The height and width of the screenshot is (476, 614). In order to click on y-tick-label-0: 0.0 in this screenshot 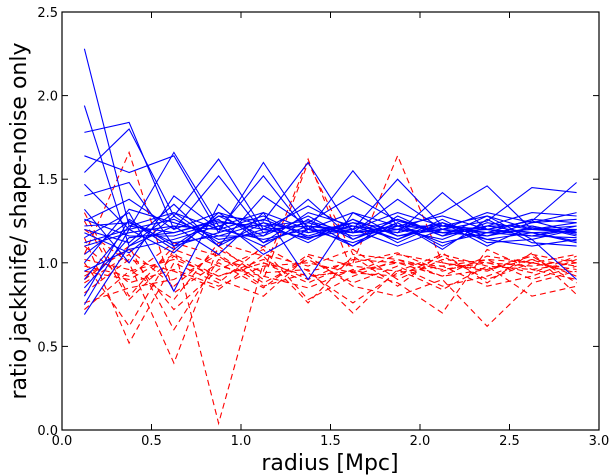, I will do `click(47, 431)`.